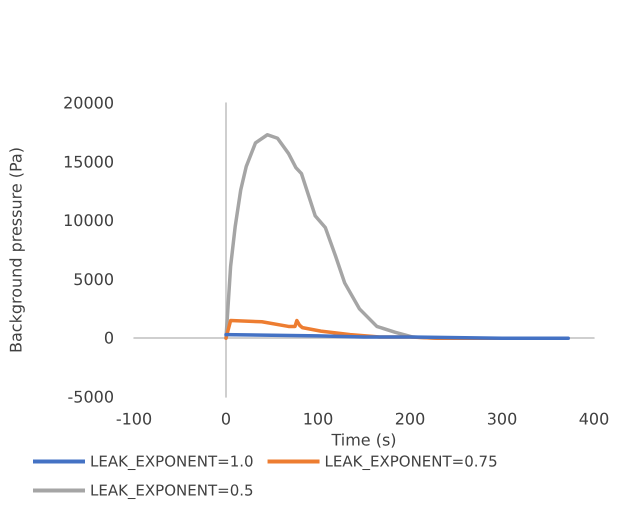 The width and height of the screenshot is (621, 521). What do you see at coordinates (172, 461) in the screenshot?
I see `legend-label: LEAK_EXPONENT=1.0` at bounding box center [172, 461].